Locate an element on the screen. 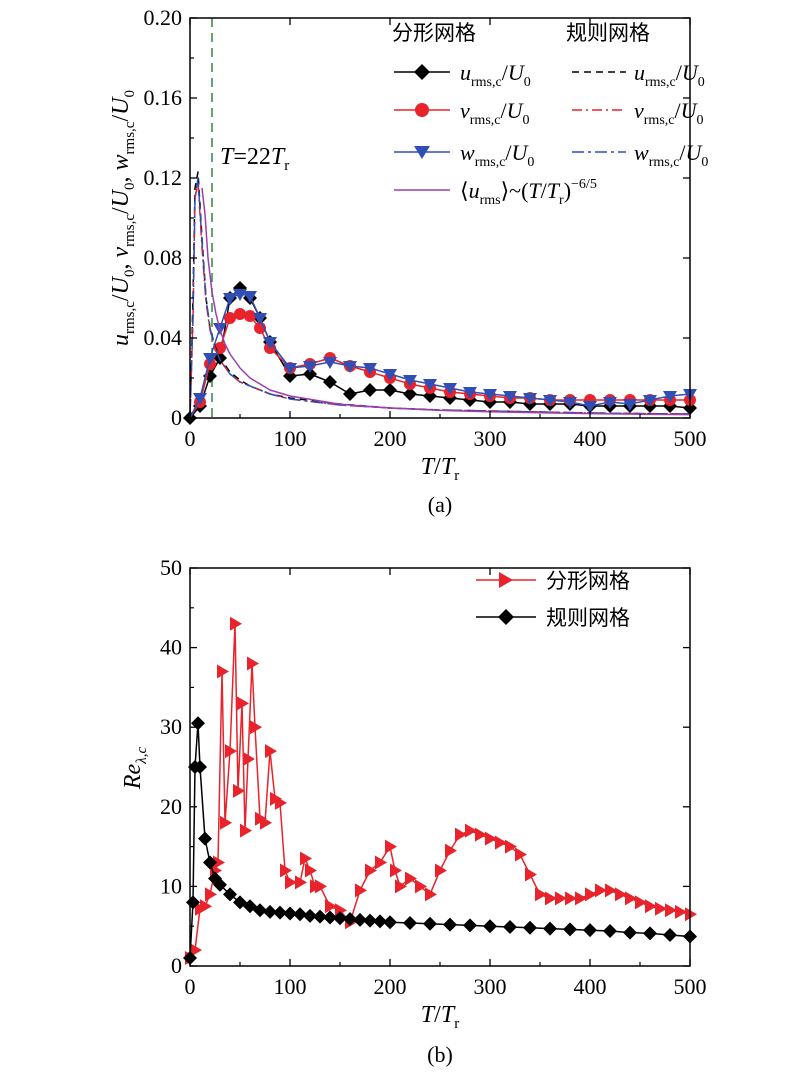 The width and height of the screenshot is (800, 1080). panel-b-legend: 分形网格 规则网格 is located at coordinates (553, 599).